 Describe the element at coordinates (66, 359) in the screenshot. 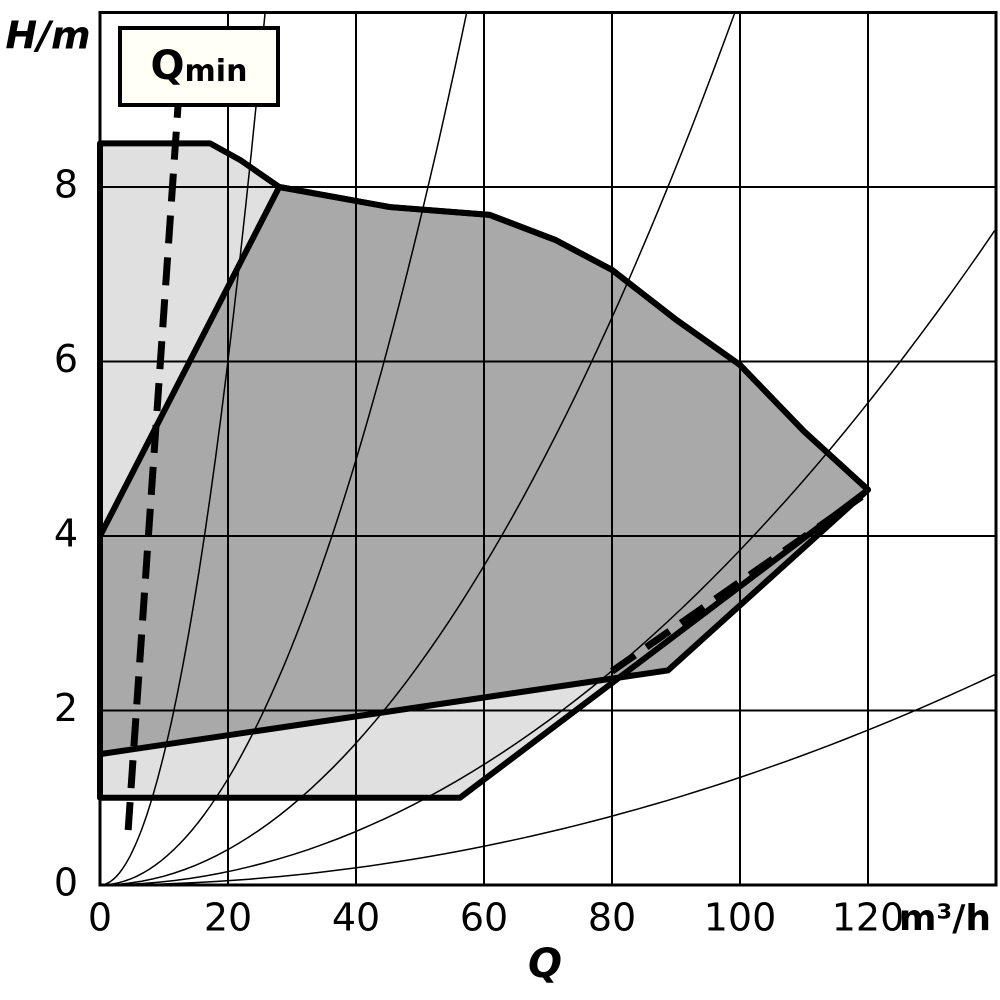

I see `y-tick-label: 6` at that location.